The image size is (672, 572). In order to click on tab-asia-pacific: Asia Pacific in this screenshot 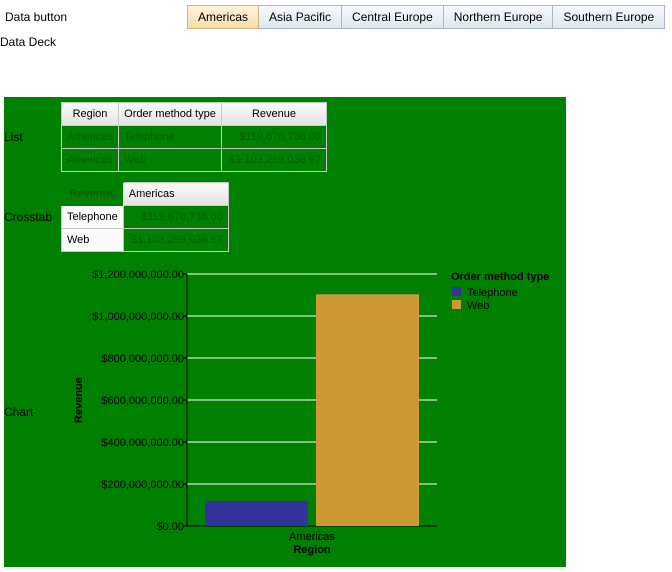, I will do `click(301, 17)`.